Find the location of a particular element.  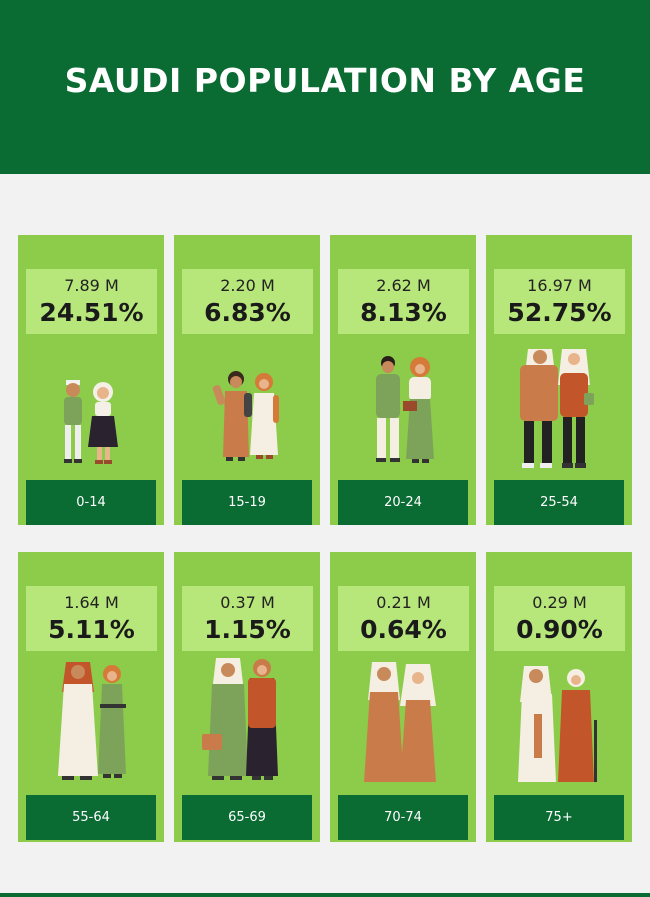

age-range: 55-64 is located at coordinates (91, 817).